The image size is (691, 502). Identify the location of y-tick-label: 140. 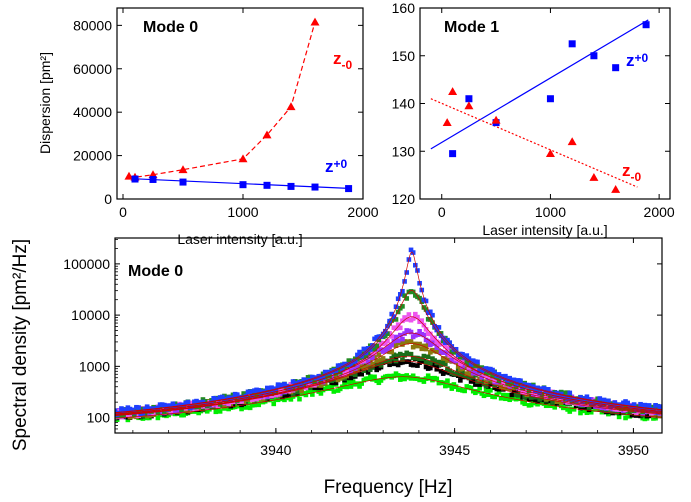
(404, 104).